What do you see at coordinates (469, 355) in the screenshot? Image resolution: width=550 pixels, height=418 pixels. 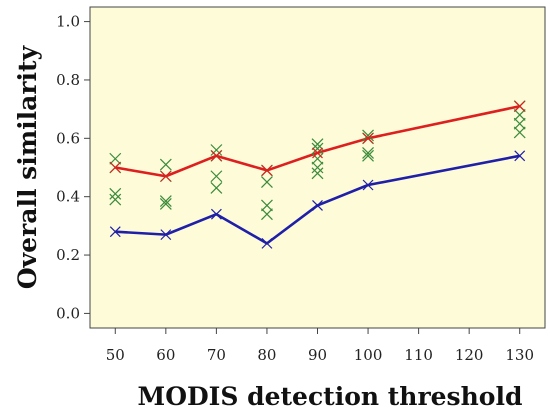 I see `x-tick-label: 120` at bounding box center [469, 355].